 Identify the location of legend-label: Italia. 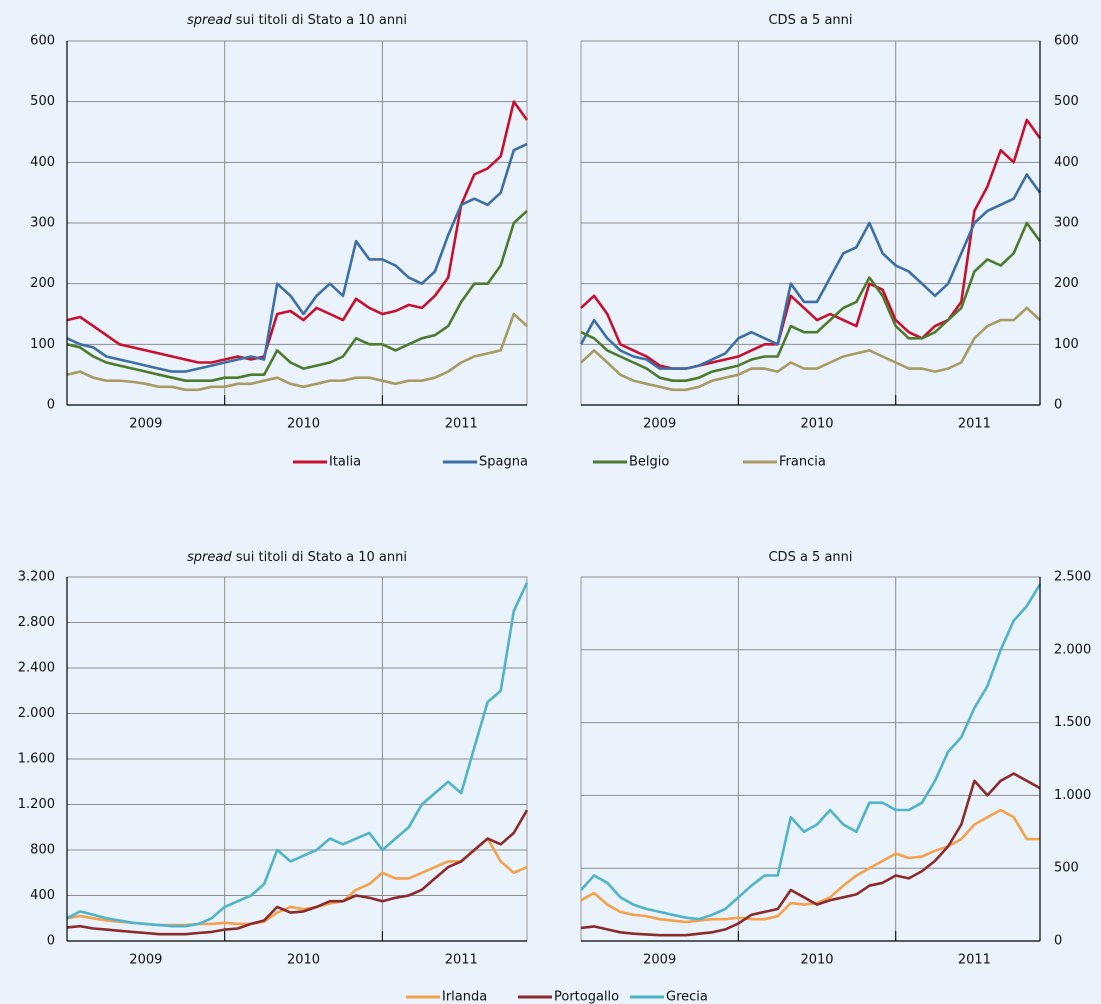
(345, 462).